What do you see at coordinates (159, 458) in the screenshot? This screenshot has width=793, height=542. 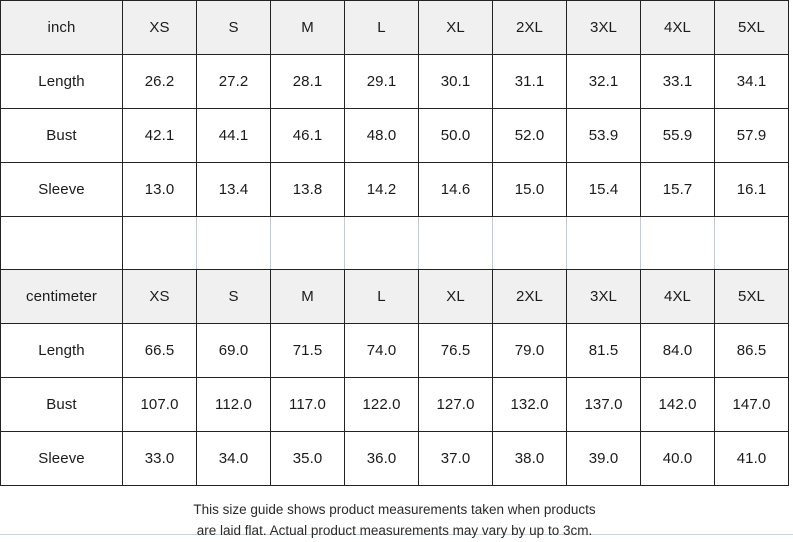 I see `cm-sleeve-xs: 33.0` at bounding box center [159, 458].